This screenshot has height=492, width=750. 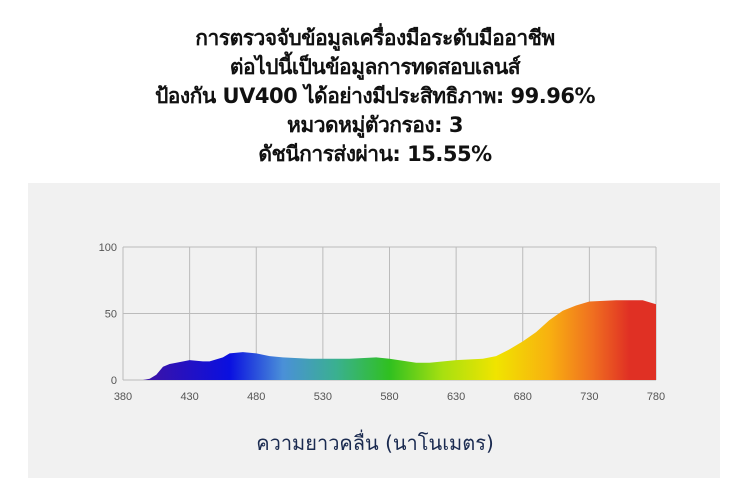 What do you see at coordinates (456, 397) in the screenshot?
I see `x-tick-label: 630` at bounding box center [456, 397].